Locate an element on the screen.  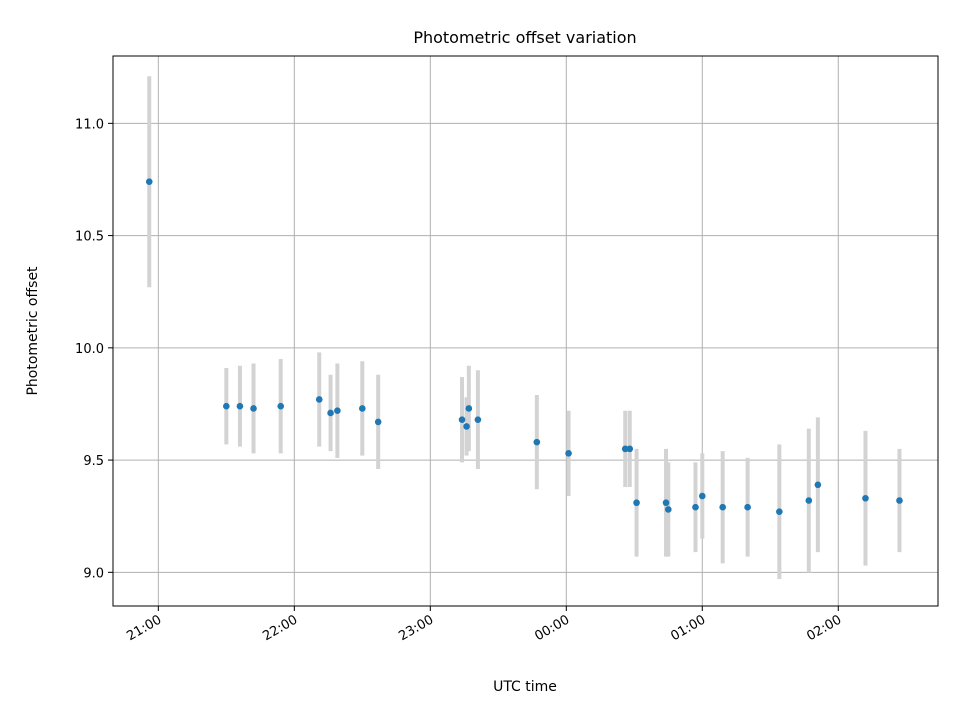
chart-title: Photometric offset variation is located at coordinates (524, 37).